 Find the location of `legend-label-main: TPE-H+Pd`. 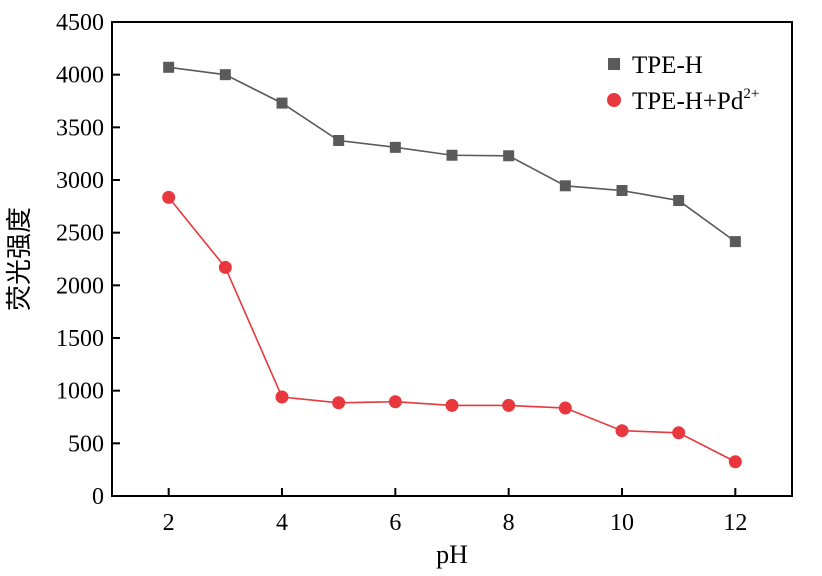

legend-label-main: TPE-H+Pd is located at coordinates (688, 101).